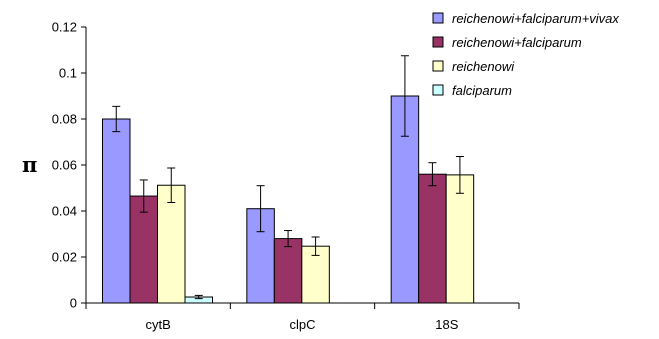  Describe the element at coordinates (446, 324) in the screenshot. I see `x-tick-label: 18S` at that location.